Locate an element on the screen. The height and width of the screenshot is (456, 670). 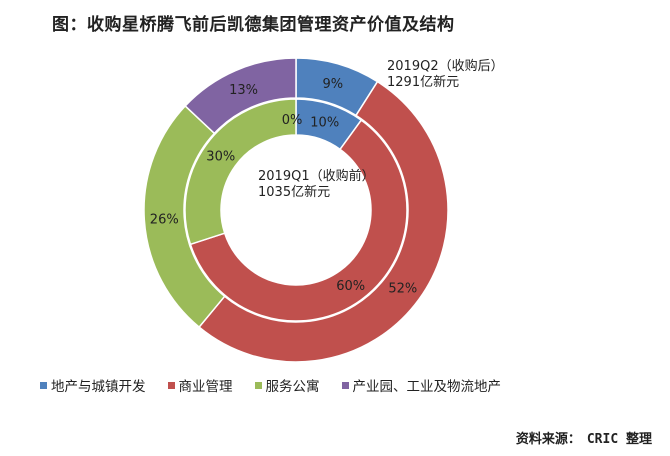
source-note: 资料来源： CRIC 整理 is located at coordinates (584, 437).